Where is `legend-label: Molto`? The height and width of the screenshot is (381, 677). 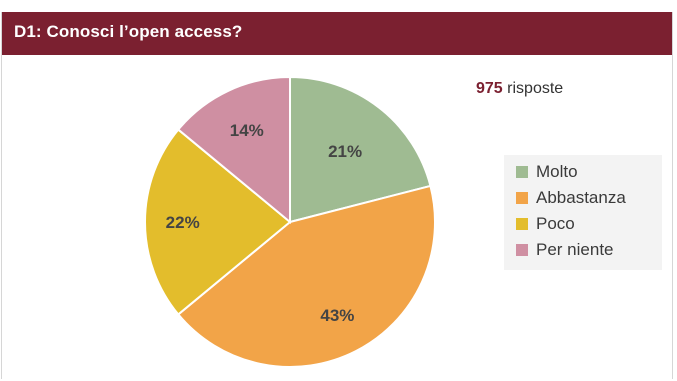
legend-label: Molto is located at coordinates (557, 171).